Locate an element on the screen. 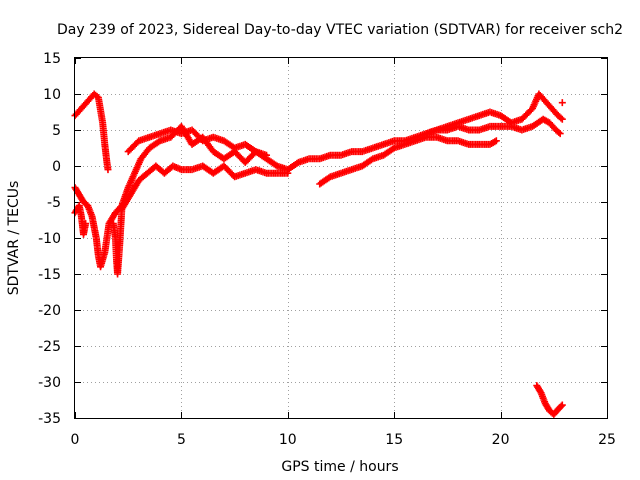 Image resolution: width=640 pixels, height=480 pixels. x-tick-label: 0 is located at coordinates (75, 440).